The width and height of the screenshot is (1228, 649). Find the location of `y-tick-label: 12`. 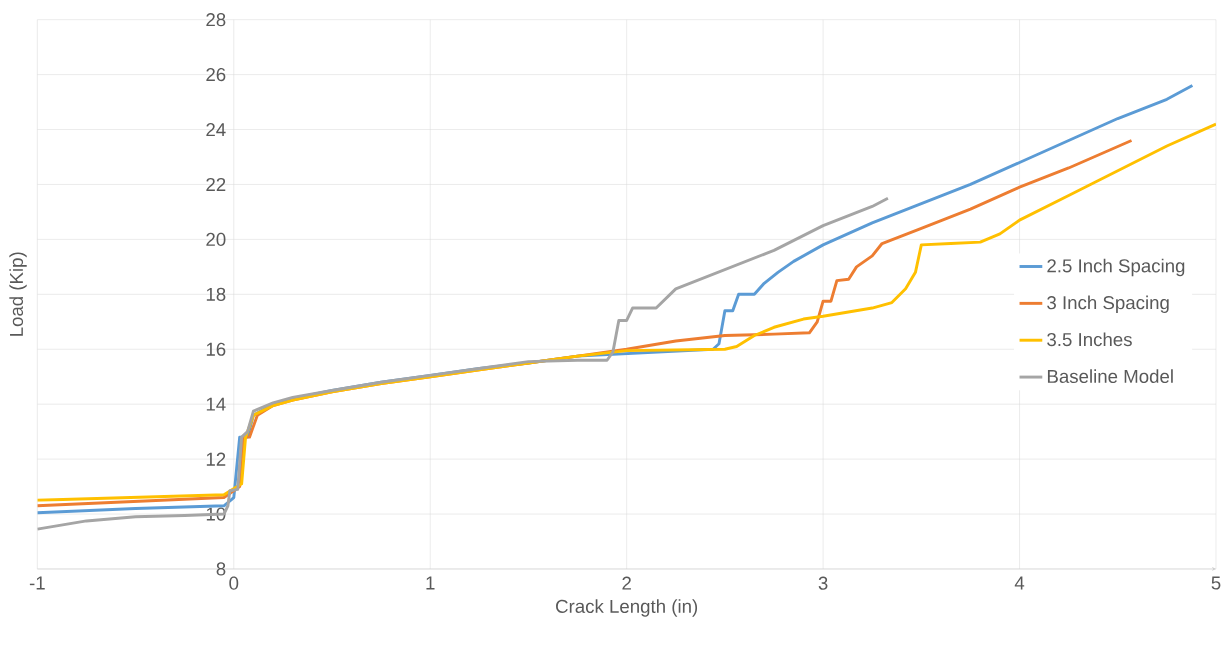

y-tick-label: 12 is located at coordinates (216, 459).